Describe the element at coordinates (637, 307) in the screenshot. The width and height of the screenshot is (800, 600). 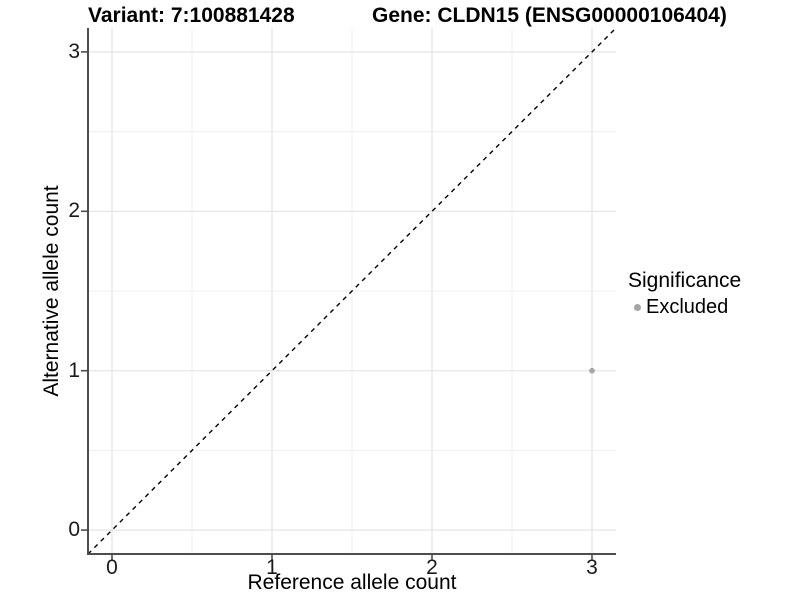
I see `legend-point-icon` at that location.